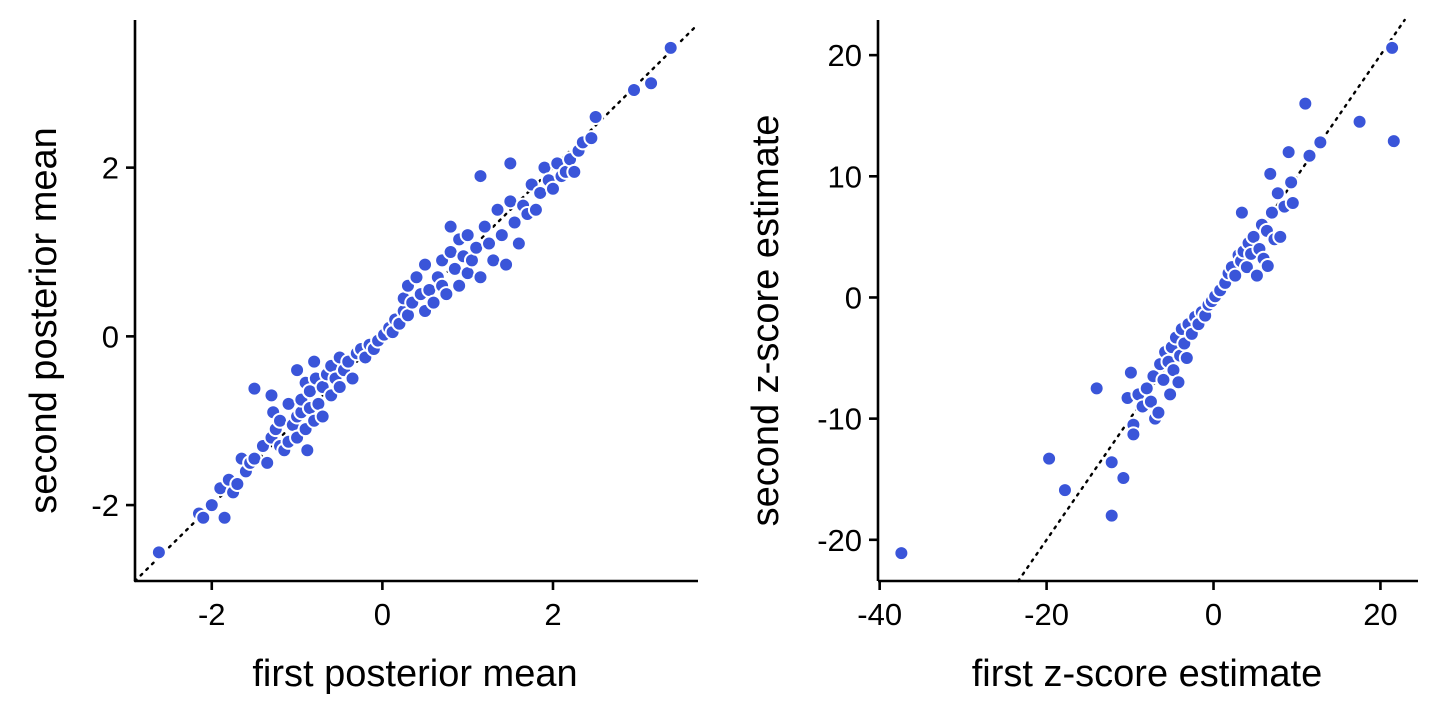  I want to click on y-tick-label: 20, so click(845, 55).